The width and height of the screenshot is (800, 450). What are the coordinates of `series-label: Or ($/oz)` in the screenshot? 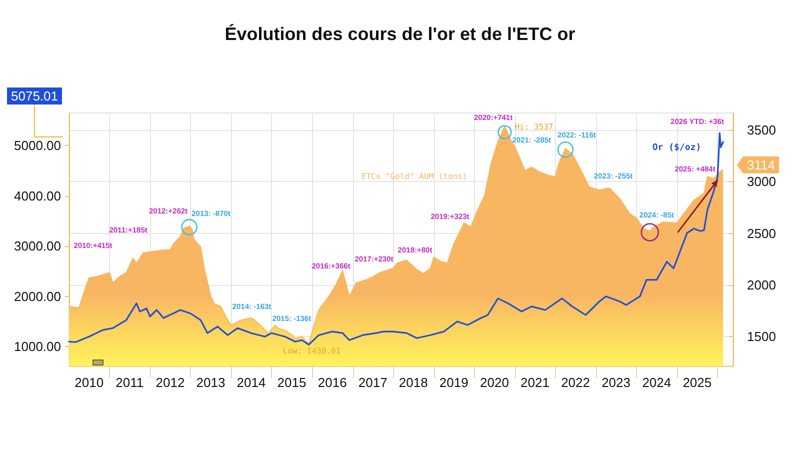 It's located at (677, 147).